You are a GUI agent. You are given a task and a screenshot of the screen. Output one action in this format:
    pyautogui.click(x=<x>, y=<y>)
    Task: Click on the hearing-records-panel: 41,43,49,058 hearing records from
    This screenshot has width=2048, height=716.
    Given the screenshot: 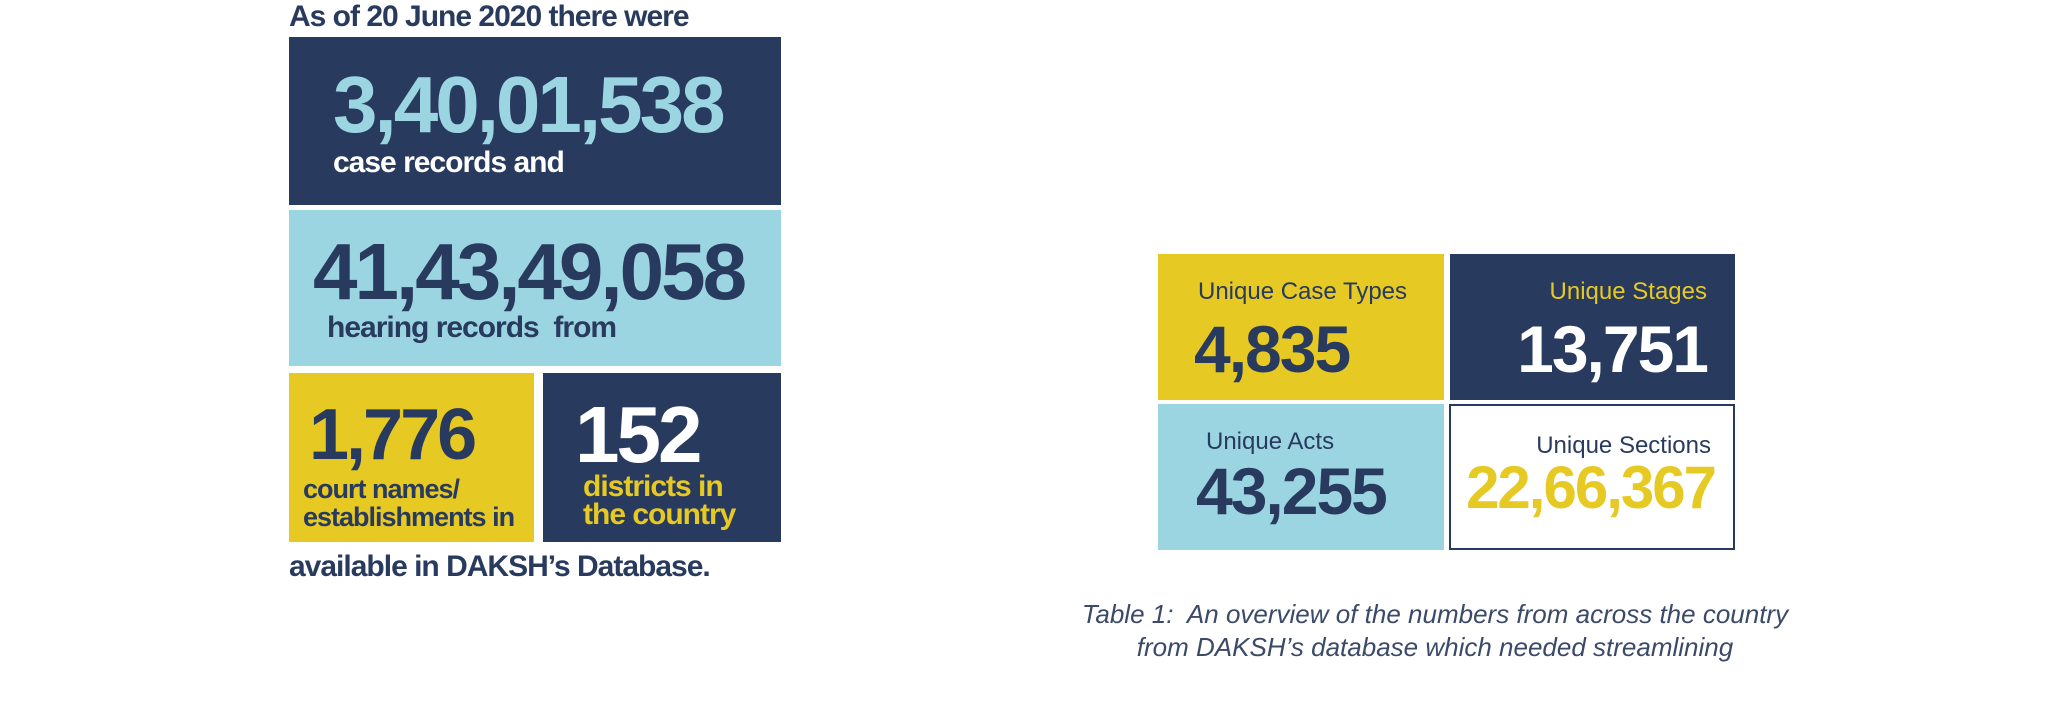 What is the action you would take?
    pyautogui.click(x=535, y=288)
    